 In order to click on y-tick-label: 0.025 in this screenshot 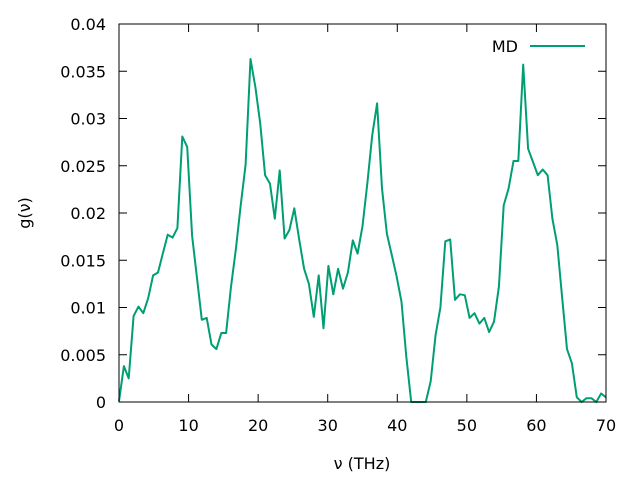, I will do `click(83, 166)`.